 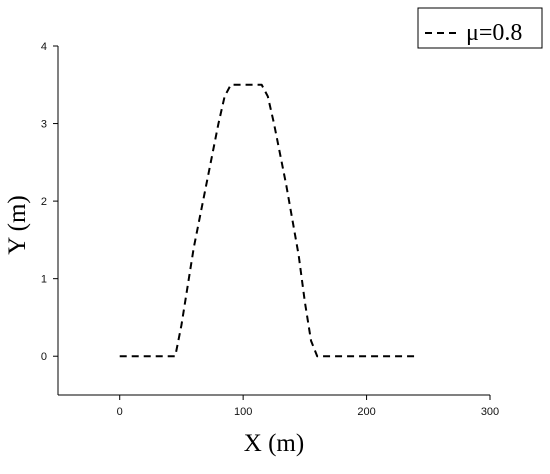 What do you see at coordinates (490, 412) in the screenshot?
I see `x-tick-label: 300` at bounding box center [490, 412].